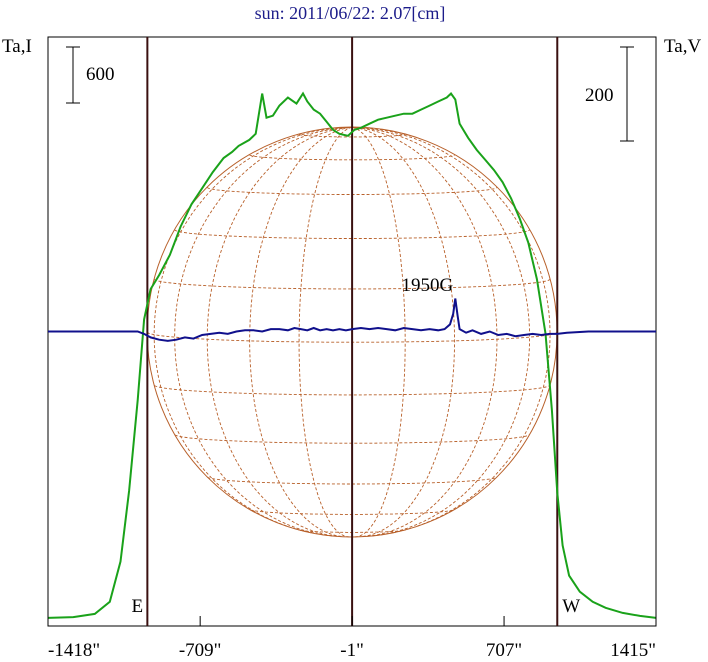  I want to click on x-tick-label: -709", so click(200, 650).